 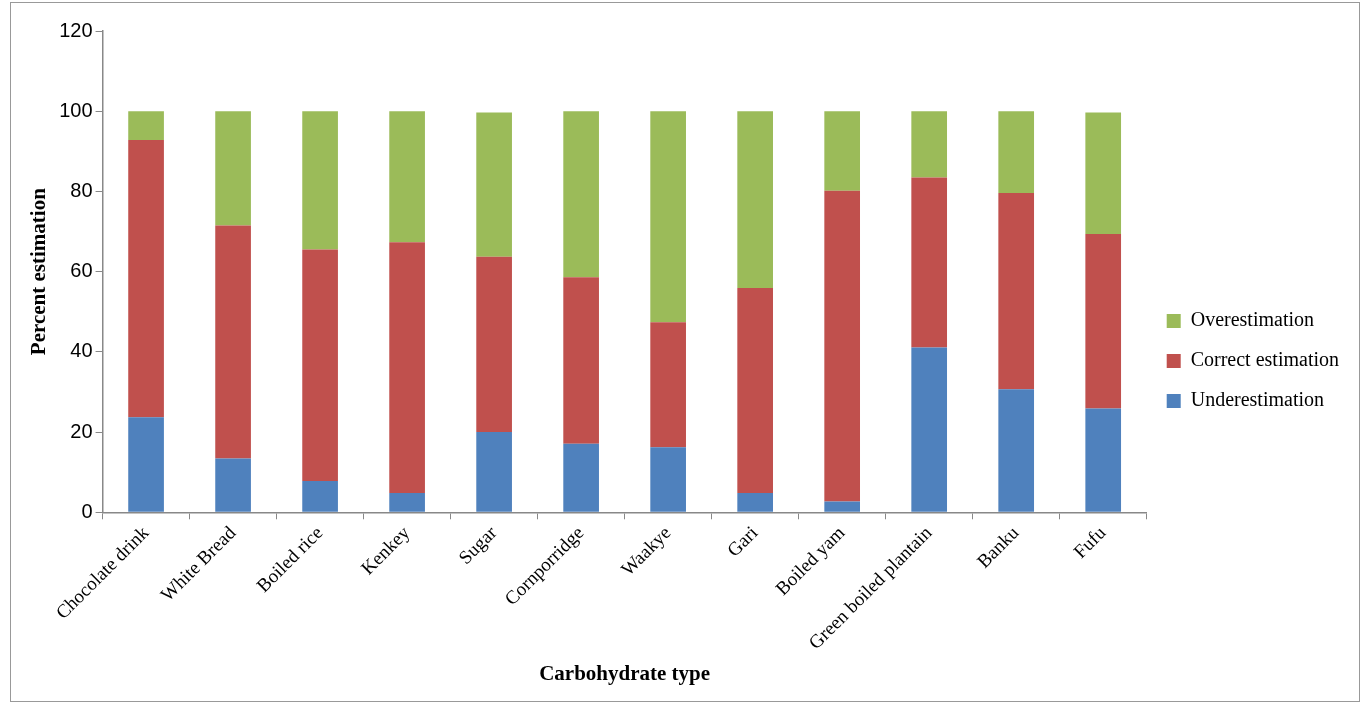 What do you see at coordinates (1089, 542) in the screenshot?
I see `x-tick-label: Fufu` at bounding box center [1089, 542].